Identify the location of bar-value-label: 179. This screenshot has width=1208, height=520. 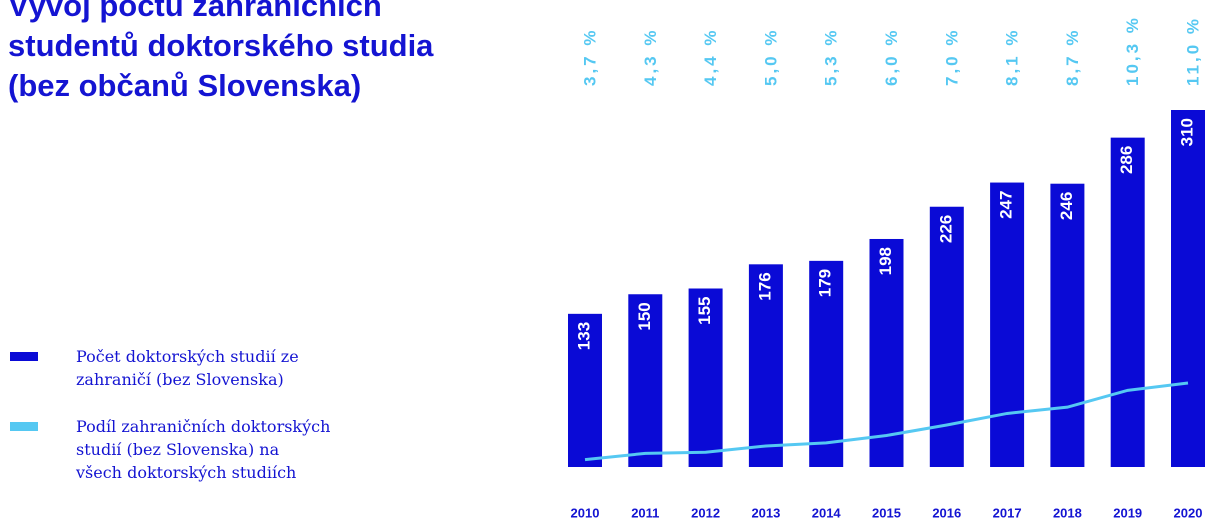
(825, 283).